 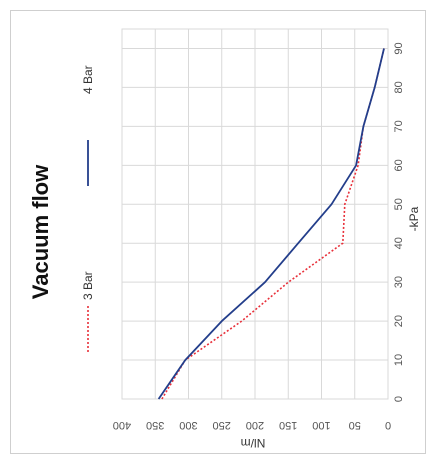 What do you see at coordinates (399, 48) in the screenshot?
I see `tick-label-kpa-90: 90` at bounding box center [399, 48].